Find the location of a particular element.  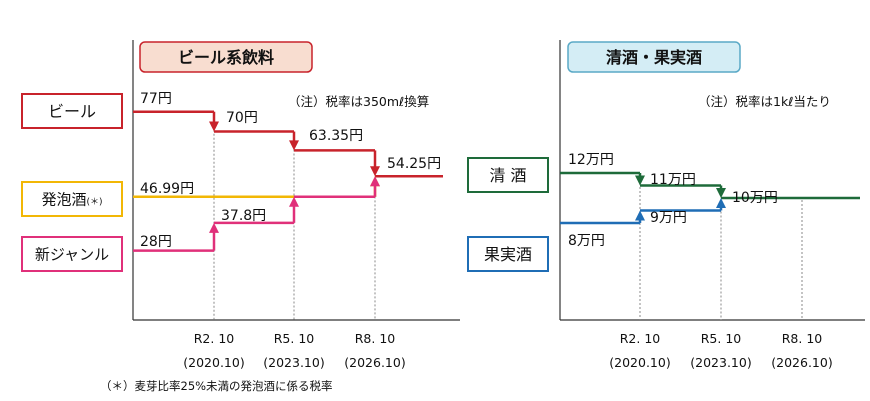

x-tick-sub-1: (2026.10) is located at coordinates (374, 362).